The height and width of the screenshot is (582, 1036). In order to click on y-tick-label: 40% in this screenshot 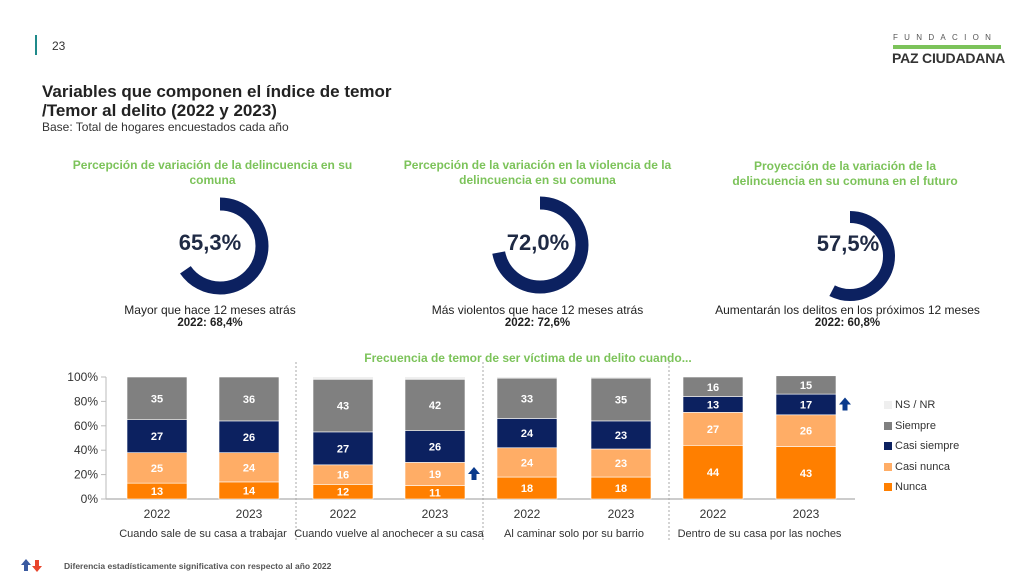, I will do `click(86, 450)`.